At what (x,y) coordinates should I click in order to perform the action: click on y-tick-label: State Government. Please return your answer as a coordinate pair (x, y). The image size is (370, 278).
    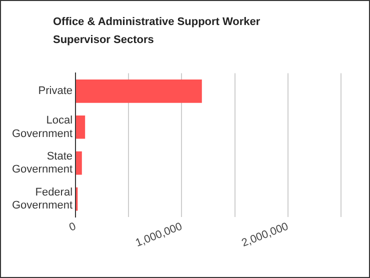
    Looking at the image, I should click on (42, 163).